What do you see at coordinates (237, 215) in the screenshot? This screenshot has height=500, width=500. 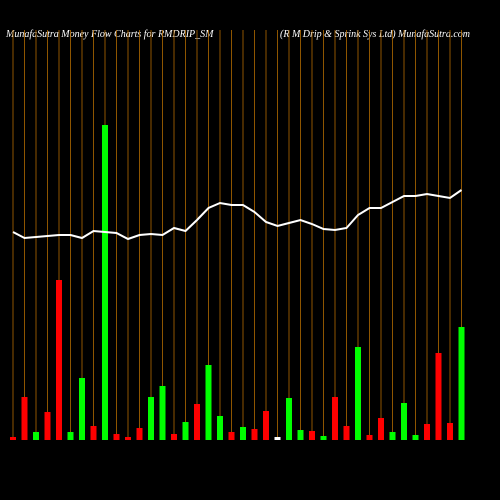 I see `money-flow-line` at bounding box center [237, 215].